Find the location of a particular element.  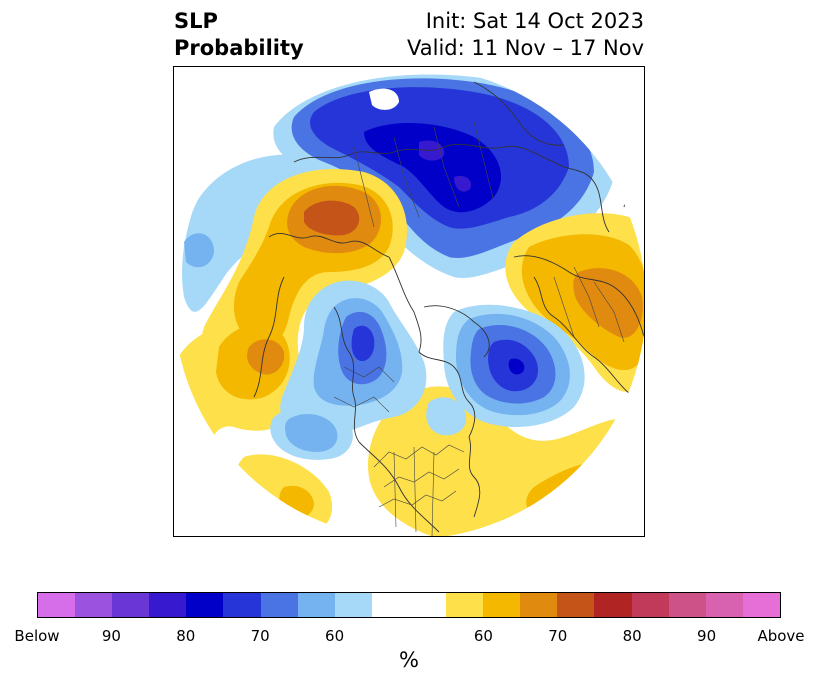

colorbar-unit-label: % is located at coordinates (409, 660).